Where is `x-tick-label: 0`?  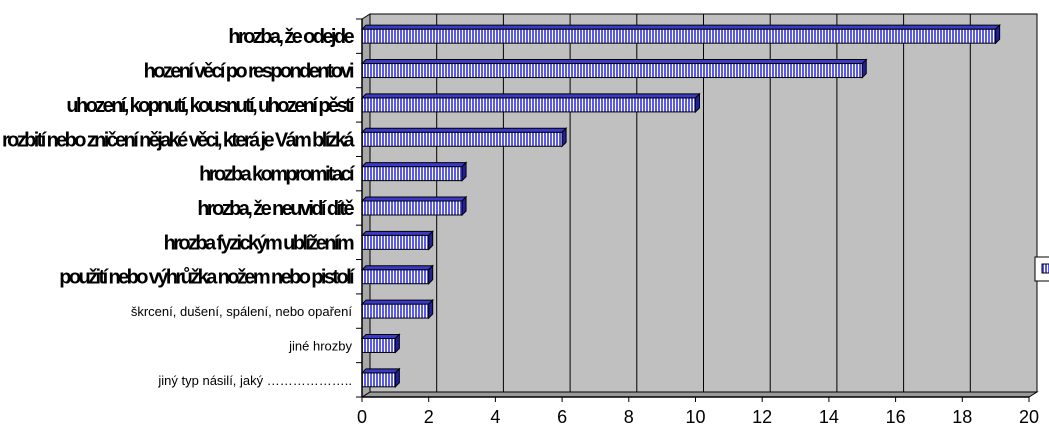 x-tick-label: 0 is located at coordinates (362, 417).